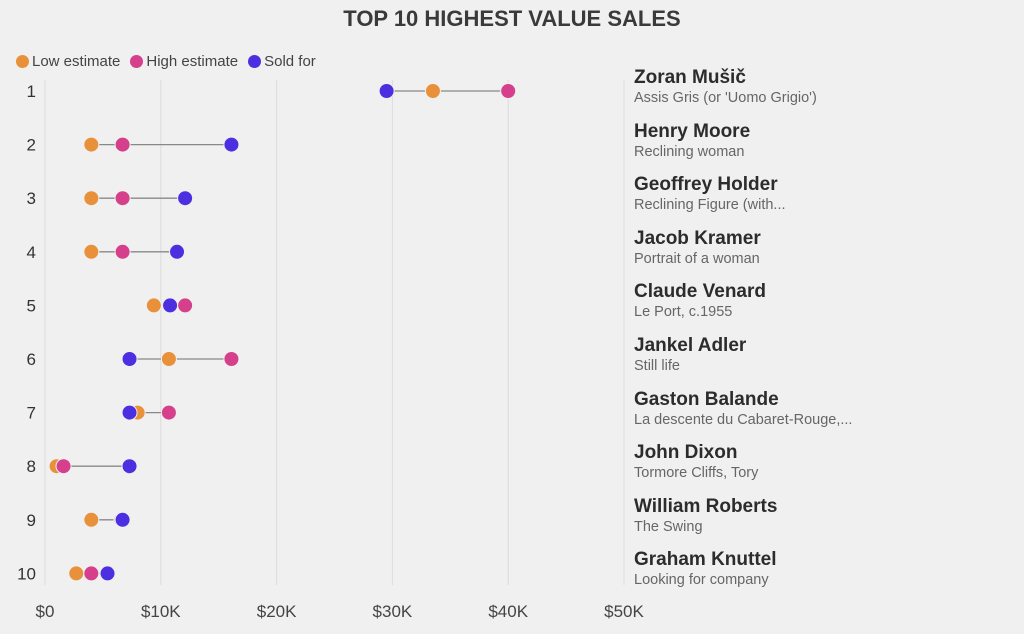 The width and height of the screenshot is (1024, 634). What do you see at coordinates (700, 292) in the screenshot?
I see `artist-name: Claude Venard` at bounding box center [700, 292].